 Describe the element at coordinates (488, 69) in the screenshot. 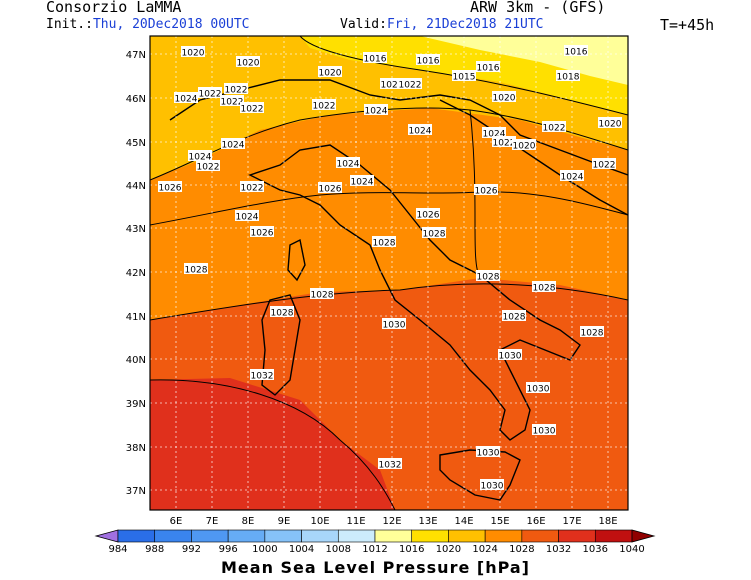

I see `isobar-label-text: 1016` at that location.